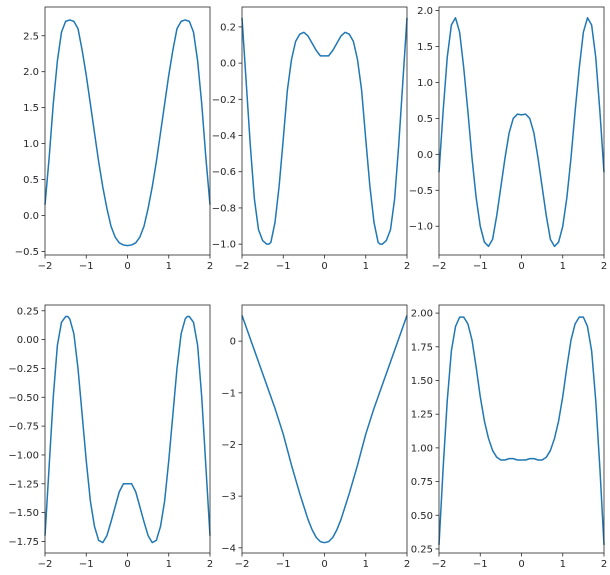  I want to click on subplot-6: −2 −1 0 1 2 0.25 0.50 0.75 1.00 1.25 1.50 1.75 2.00, so click(509, 437).